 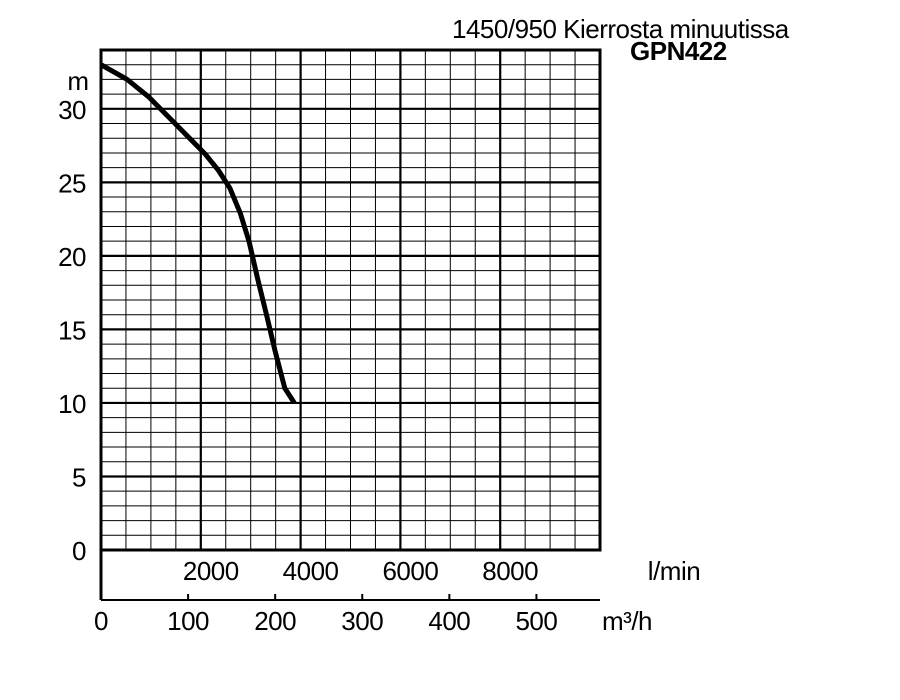 I want to click on x-tick-label-m3h: 500, so click(x=536, y=621).